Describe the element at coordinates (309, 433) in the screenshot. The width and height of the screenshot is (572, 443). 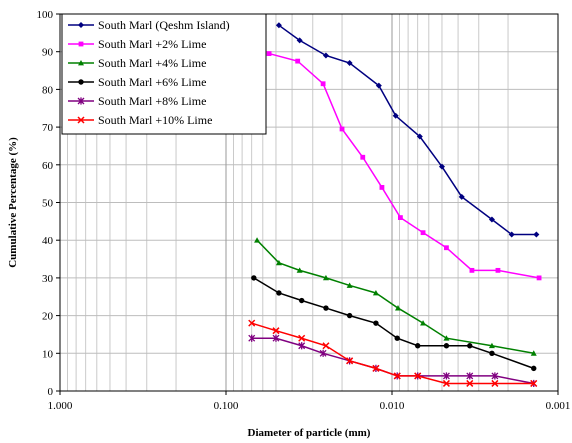
I see `x-axis-title: Diameter of particle (mm)` at that location.